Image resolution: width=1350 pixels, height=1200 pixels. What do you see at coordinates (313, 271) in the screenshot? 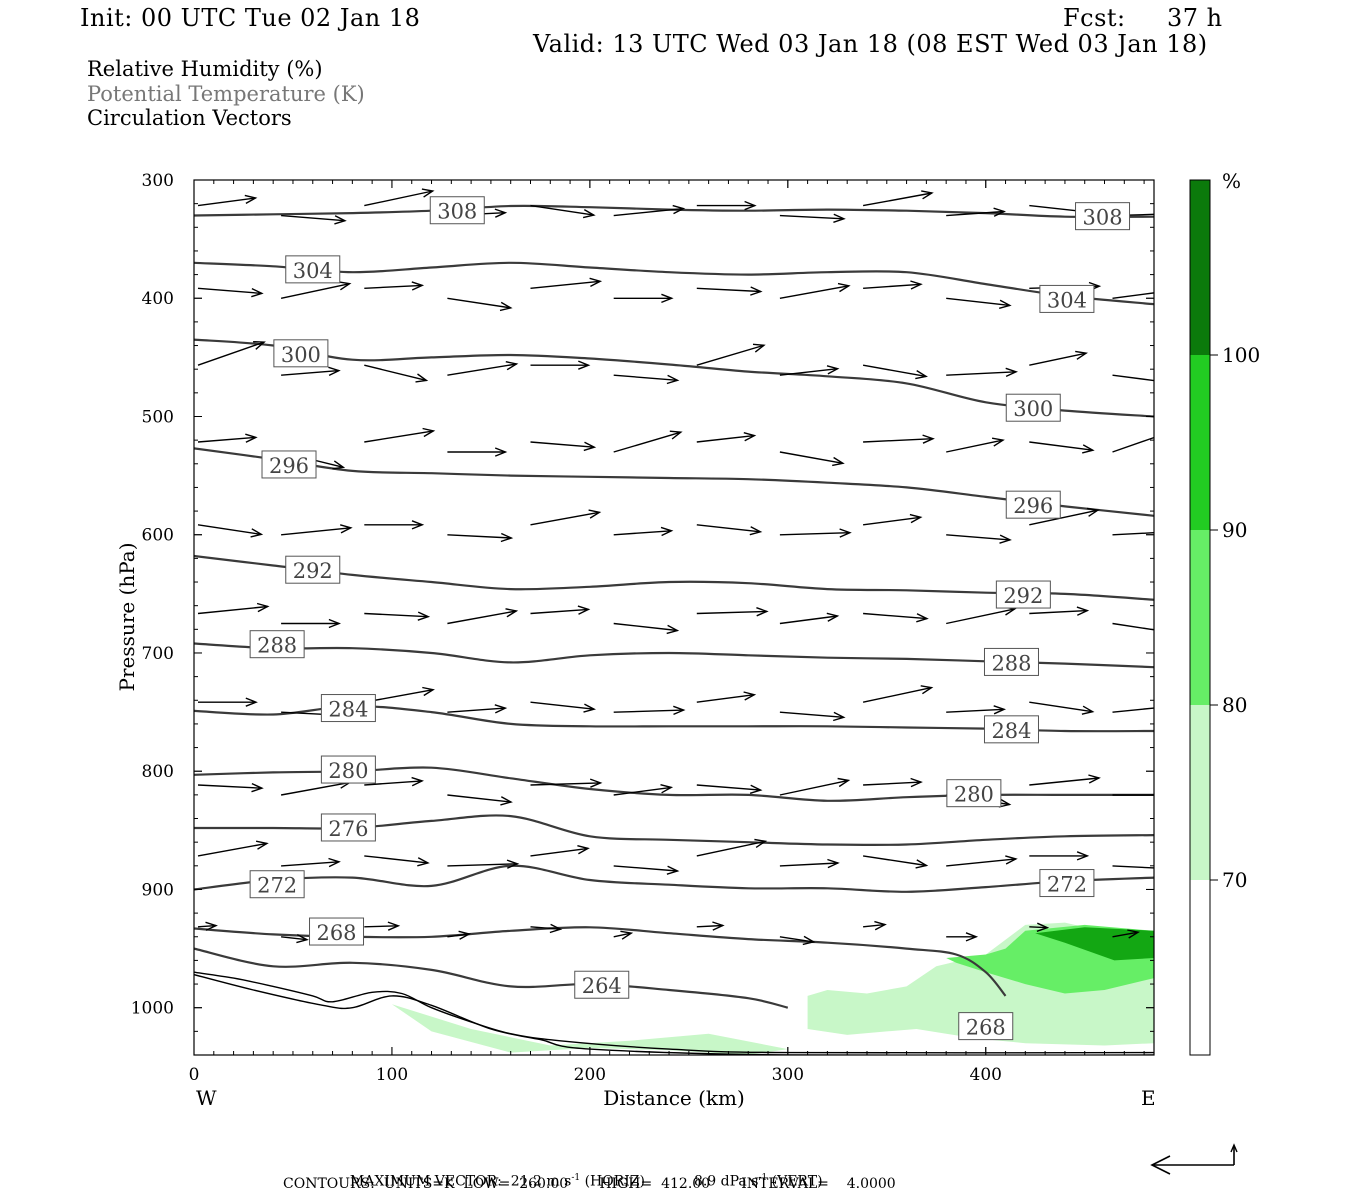
I see `contour-label-304: 304` at bounding box center [313, 271].